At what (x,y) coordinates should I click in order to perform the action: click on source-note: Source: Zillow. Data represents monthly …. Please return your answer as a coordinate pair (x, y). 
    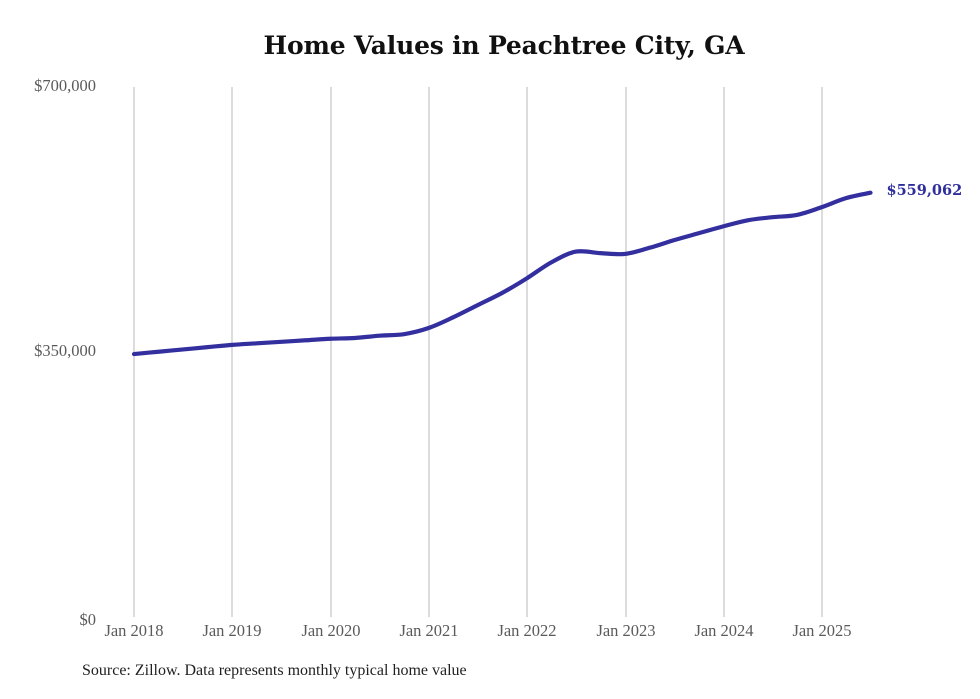
    Looking at the image, I should click on (274, 670).